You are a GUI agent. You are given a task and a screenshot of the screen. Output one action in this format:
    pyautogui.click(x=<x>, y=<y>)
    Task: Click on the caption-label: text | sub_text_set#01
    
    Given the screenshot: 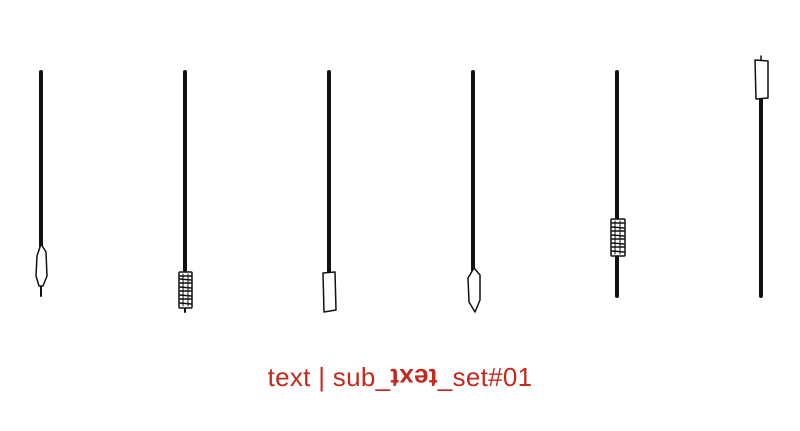 What is the action you would take?
    pyautogui.click(x=400, y=377)
    